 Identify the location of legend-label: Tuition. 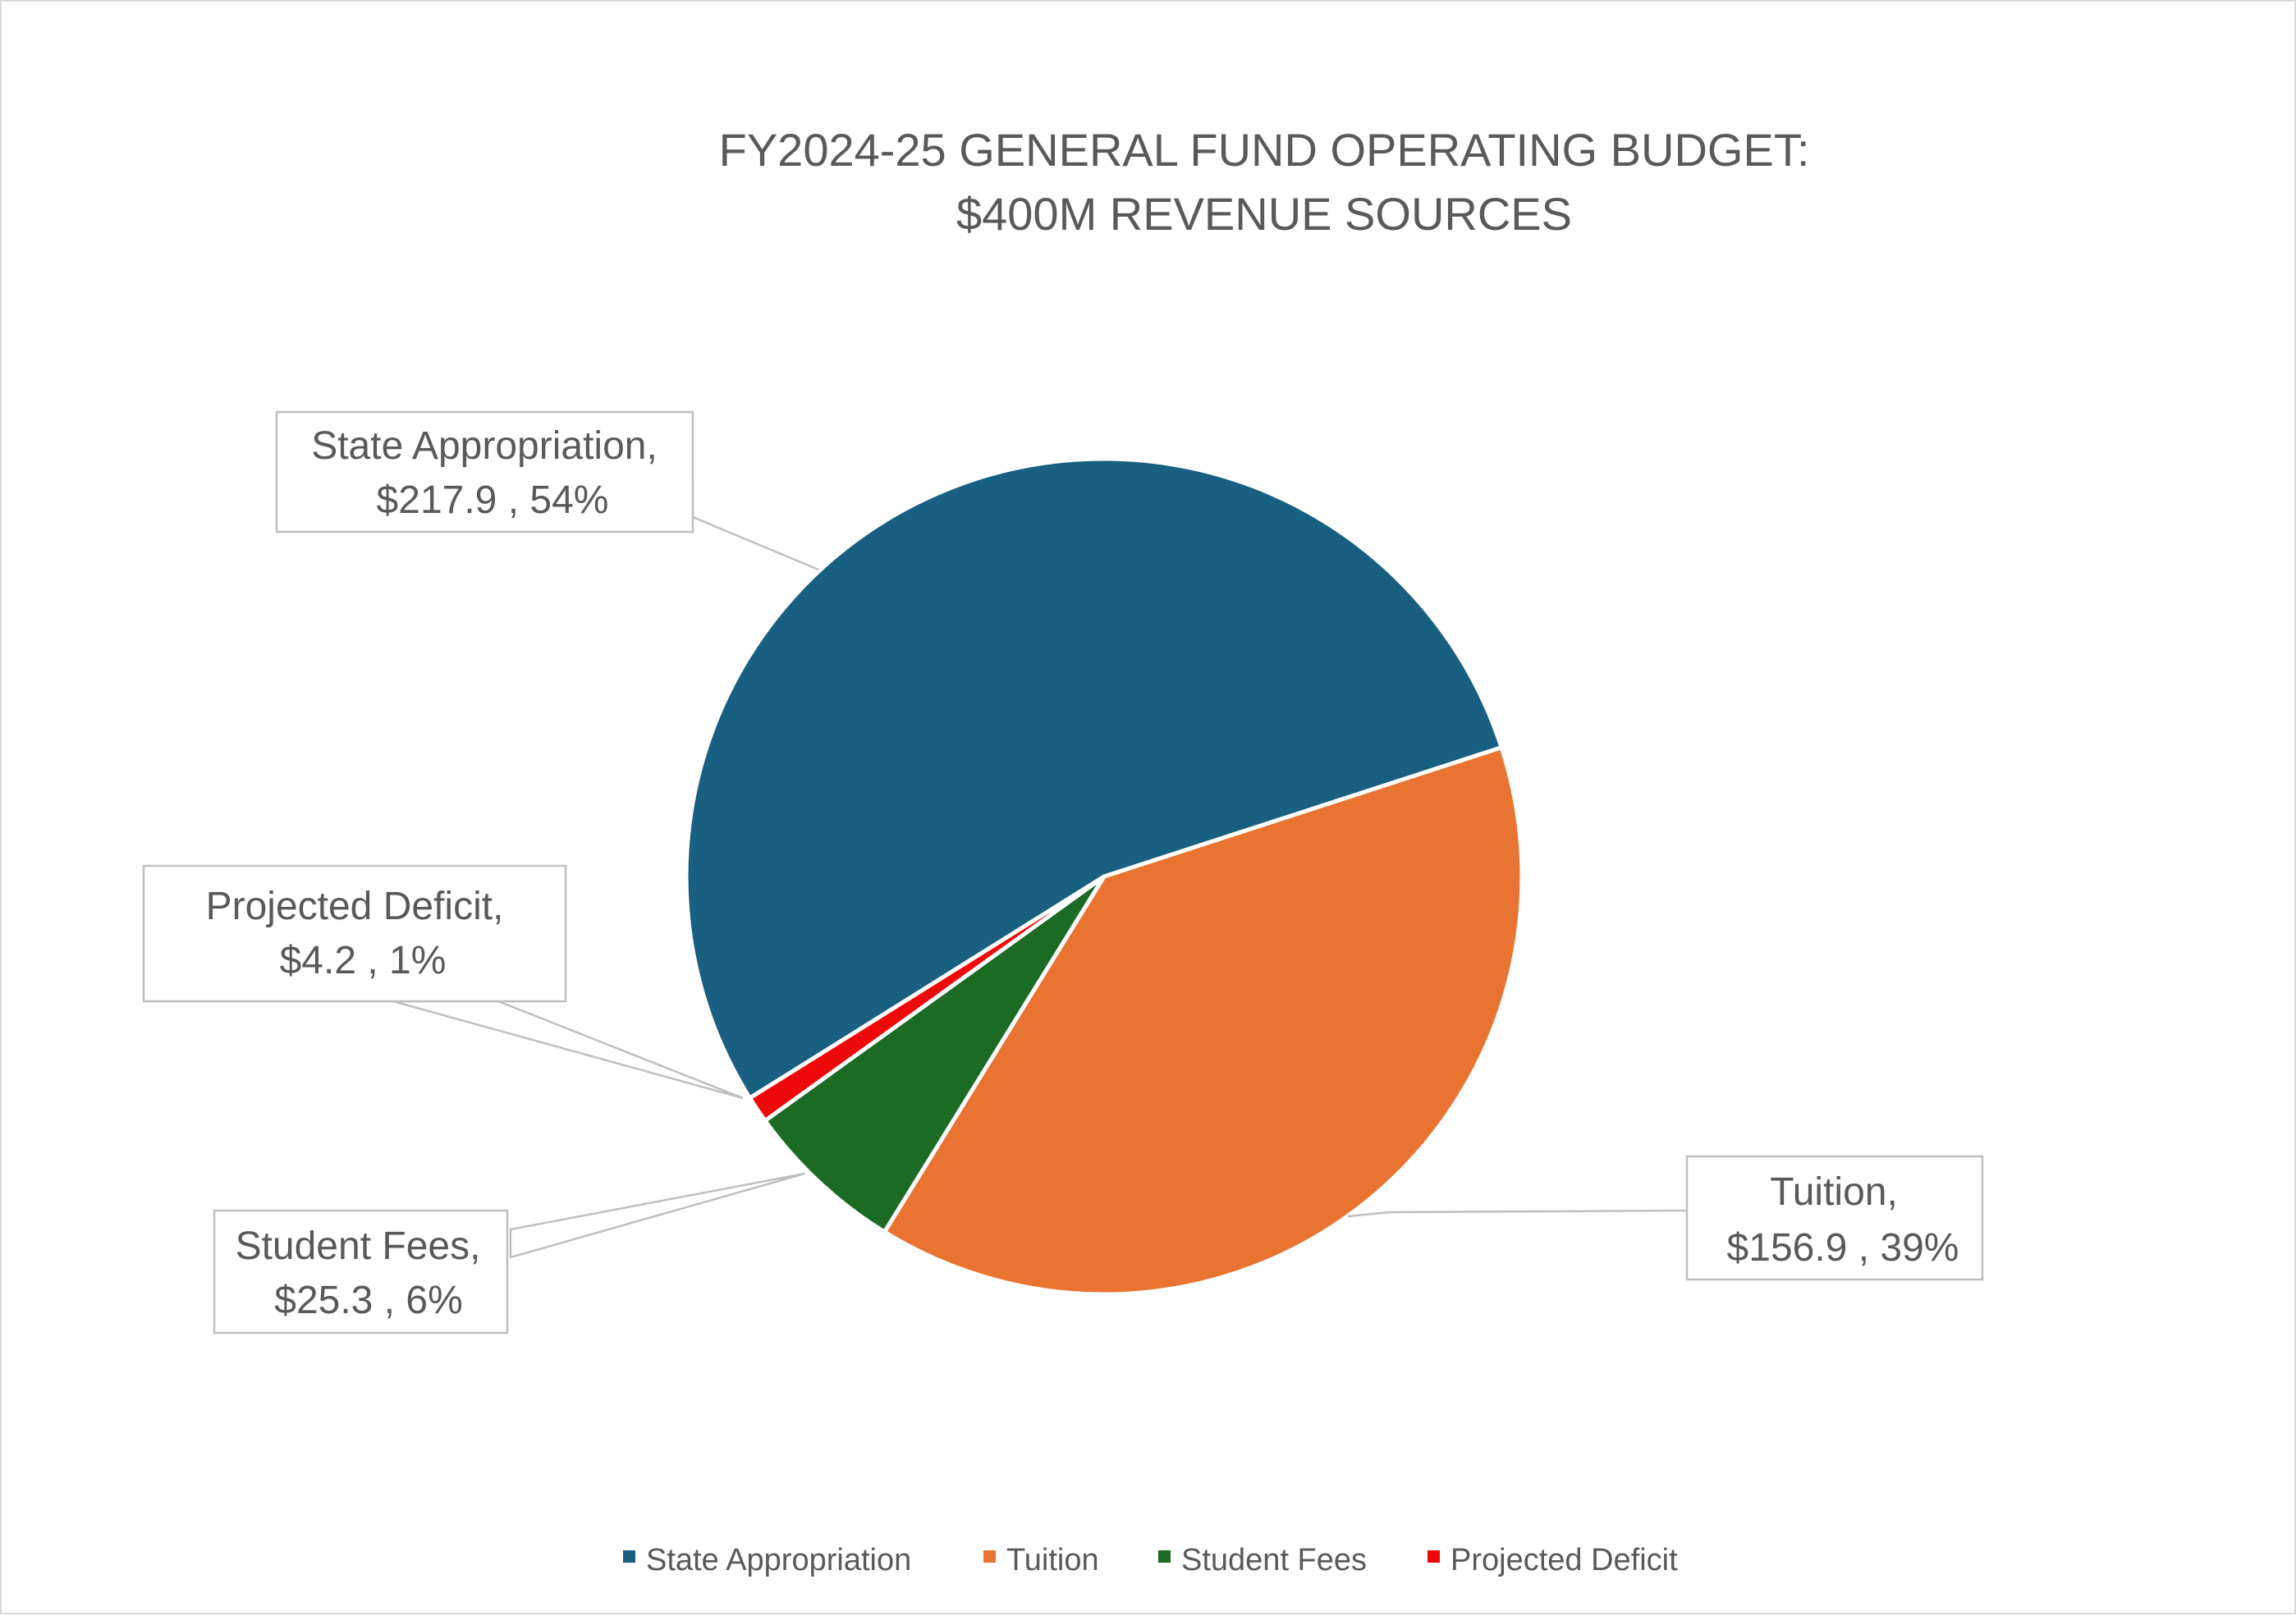
(1052, 1560).